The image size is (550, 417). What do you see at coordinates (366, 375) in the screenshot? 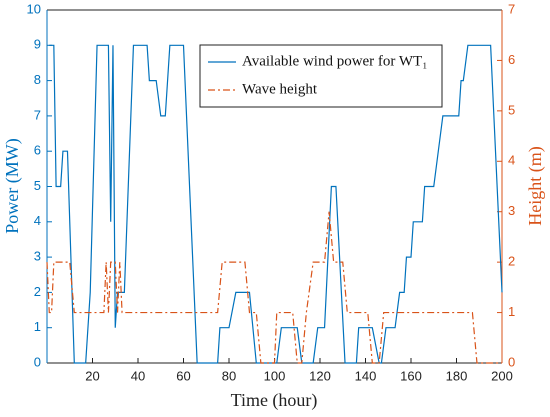
I see `x-tick-label: 140` at bounding box center [366, 375].